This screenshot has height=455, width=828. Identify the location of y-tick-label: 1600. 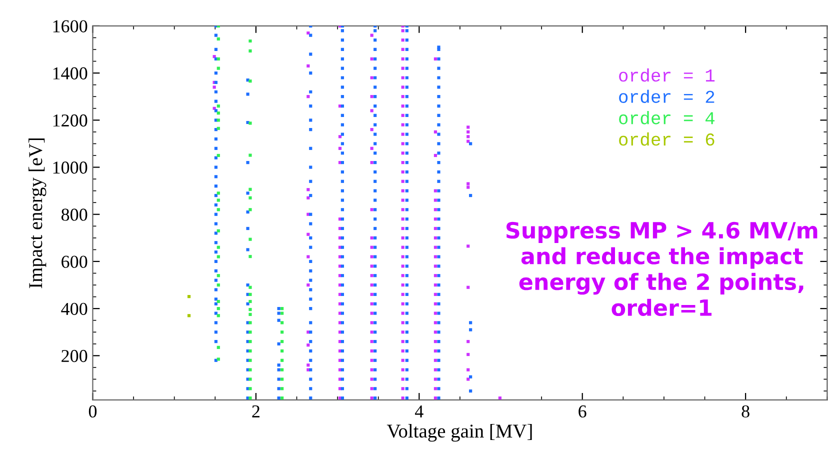
(70, 26).